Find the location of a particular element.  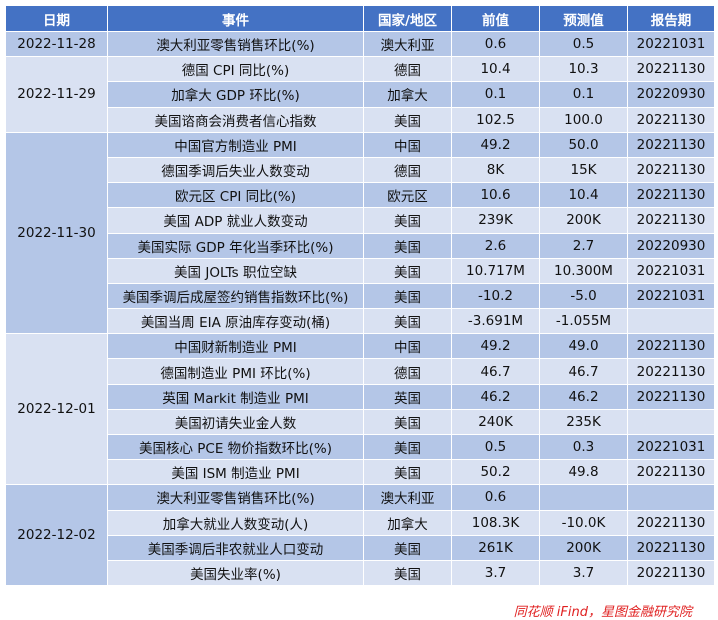

forecast-cell: 50.0 is located at coordinates (583, 144).